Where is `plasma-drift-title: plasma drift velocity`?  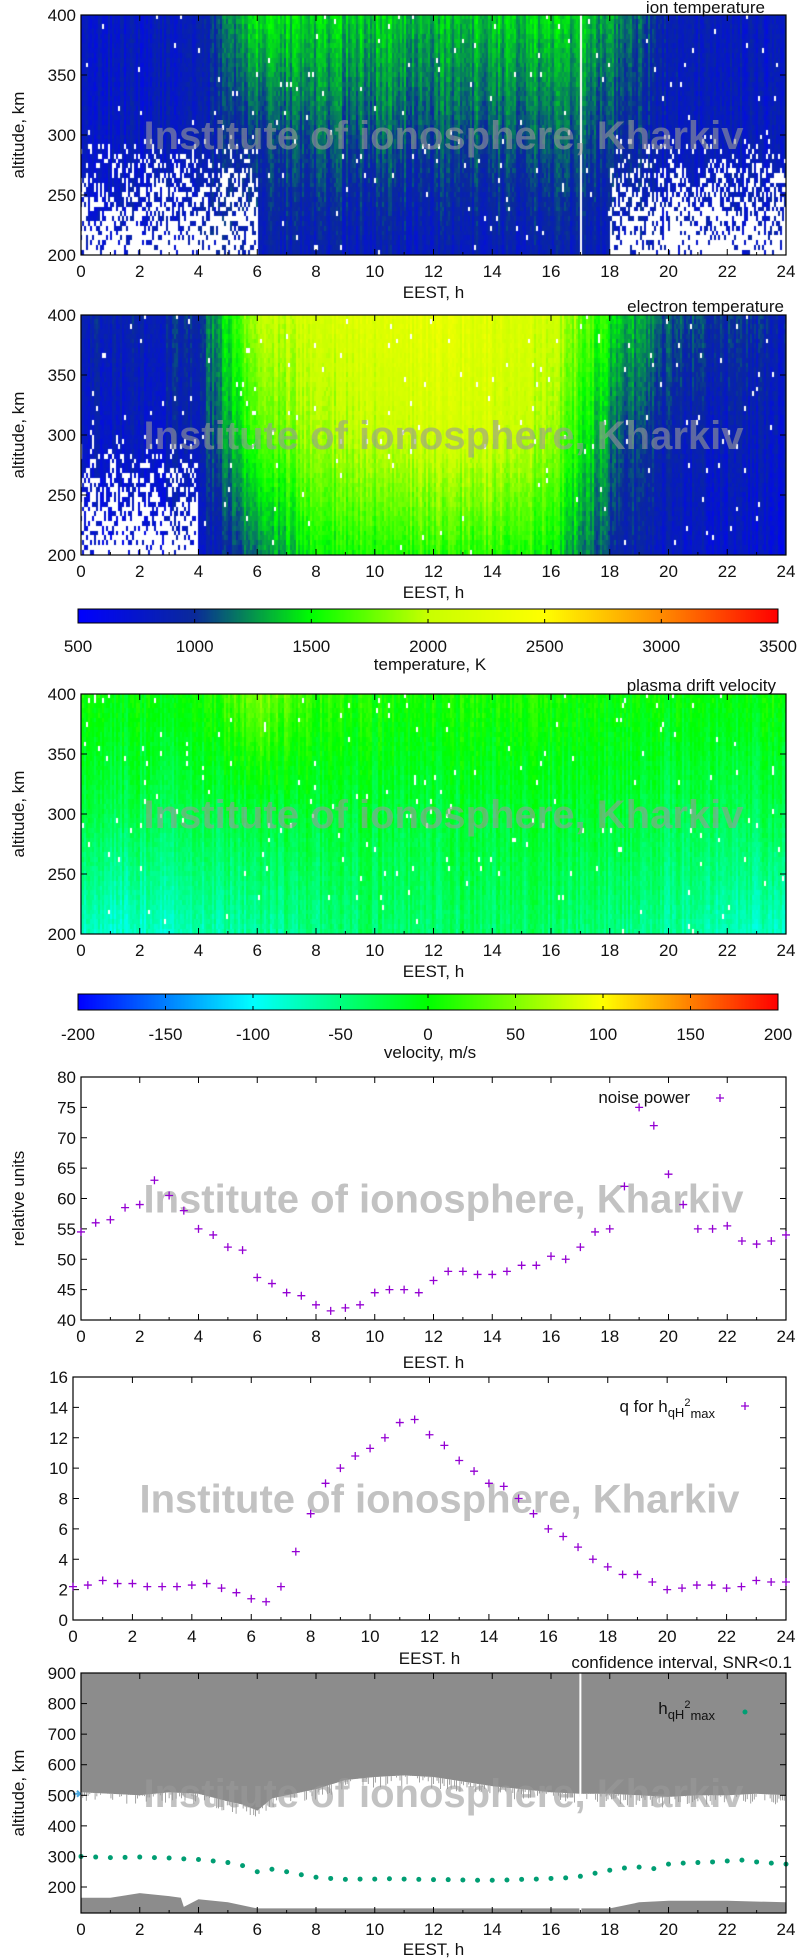 plasma-drift-title: plasma drift velocity is located at coordinates (702, 685).